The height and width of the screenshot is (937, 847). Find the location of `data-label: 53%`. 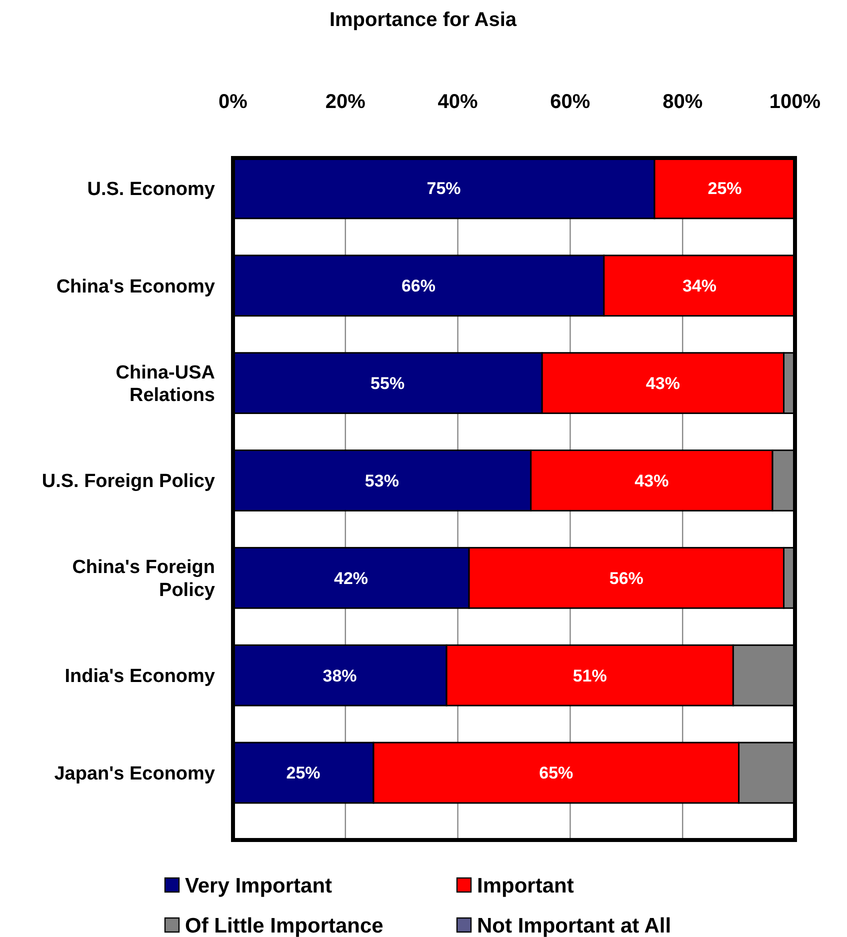

data-label: 53% is located at coordinates (381, 480).